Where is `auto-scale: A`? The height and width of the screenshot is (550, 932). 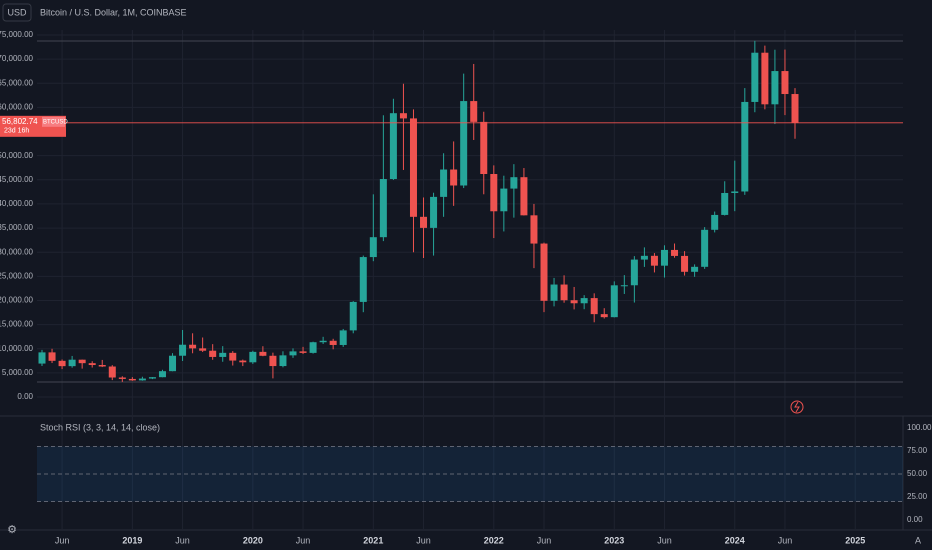
auto-scale: A is located at coordinates (918, 540).